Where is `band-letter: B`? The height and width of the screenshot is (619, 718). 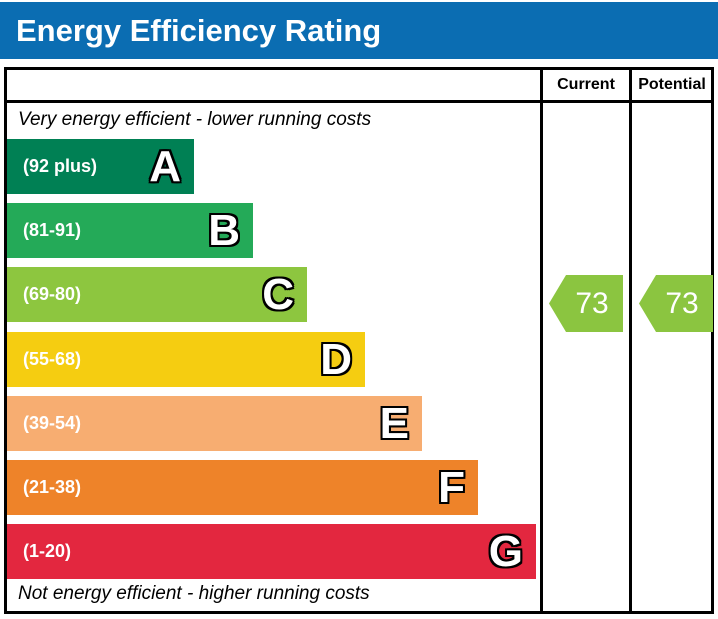
band-letter: B is located at coordinates (224, 230).